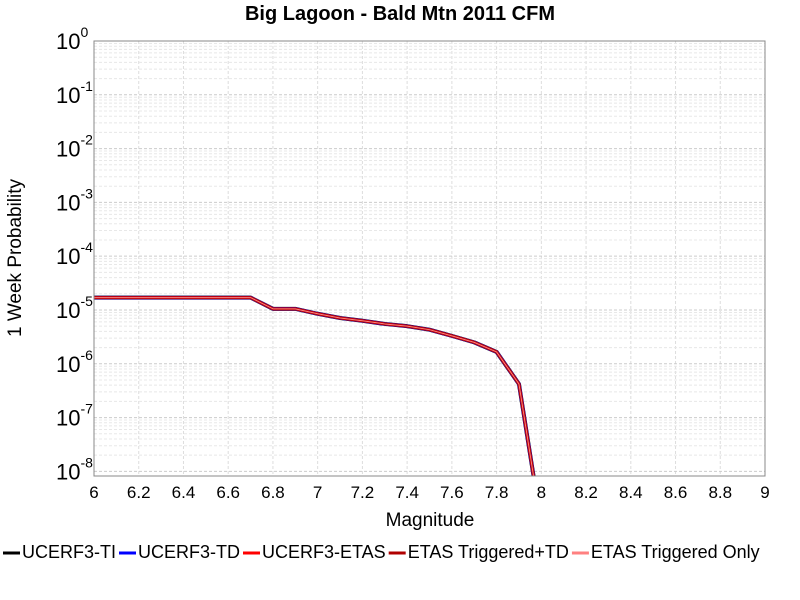  I want to click on y-tick-label: 10⁻¹, so click(74, 93).